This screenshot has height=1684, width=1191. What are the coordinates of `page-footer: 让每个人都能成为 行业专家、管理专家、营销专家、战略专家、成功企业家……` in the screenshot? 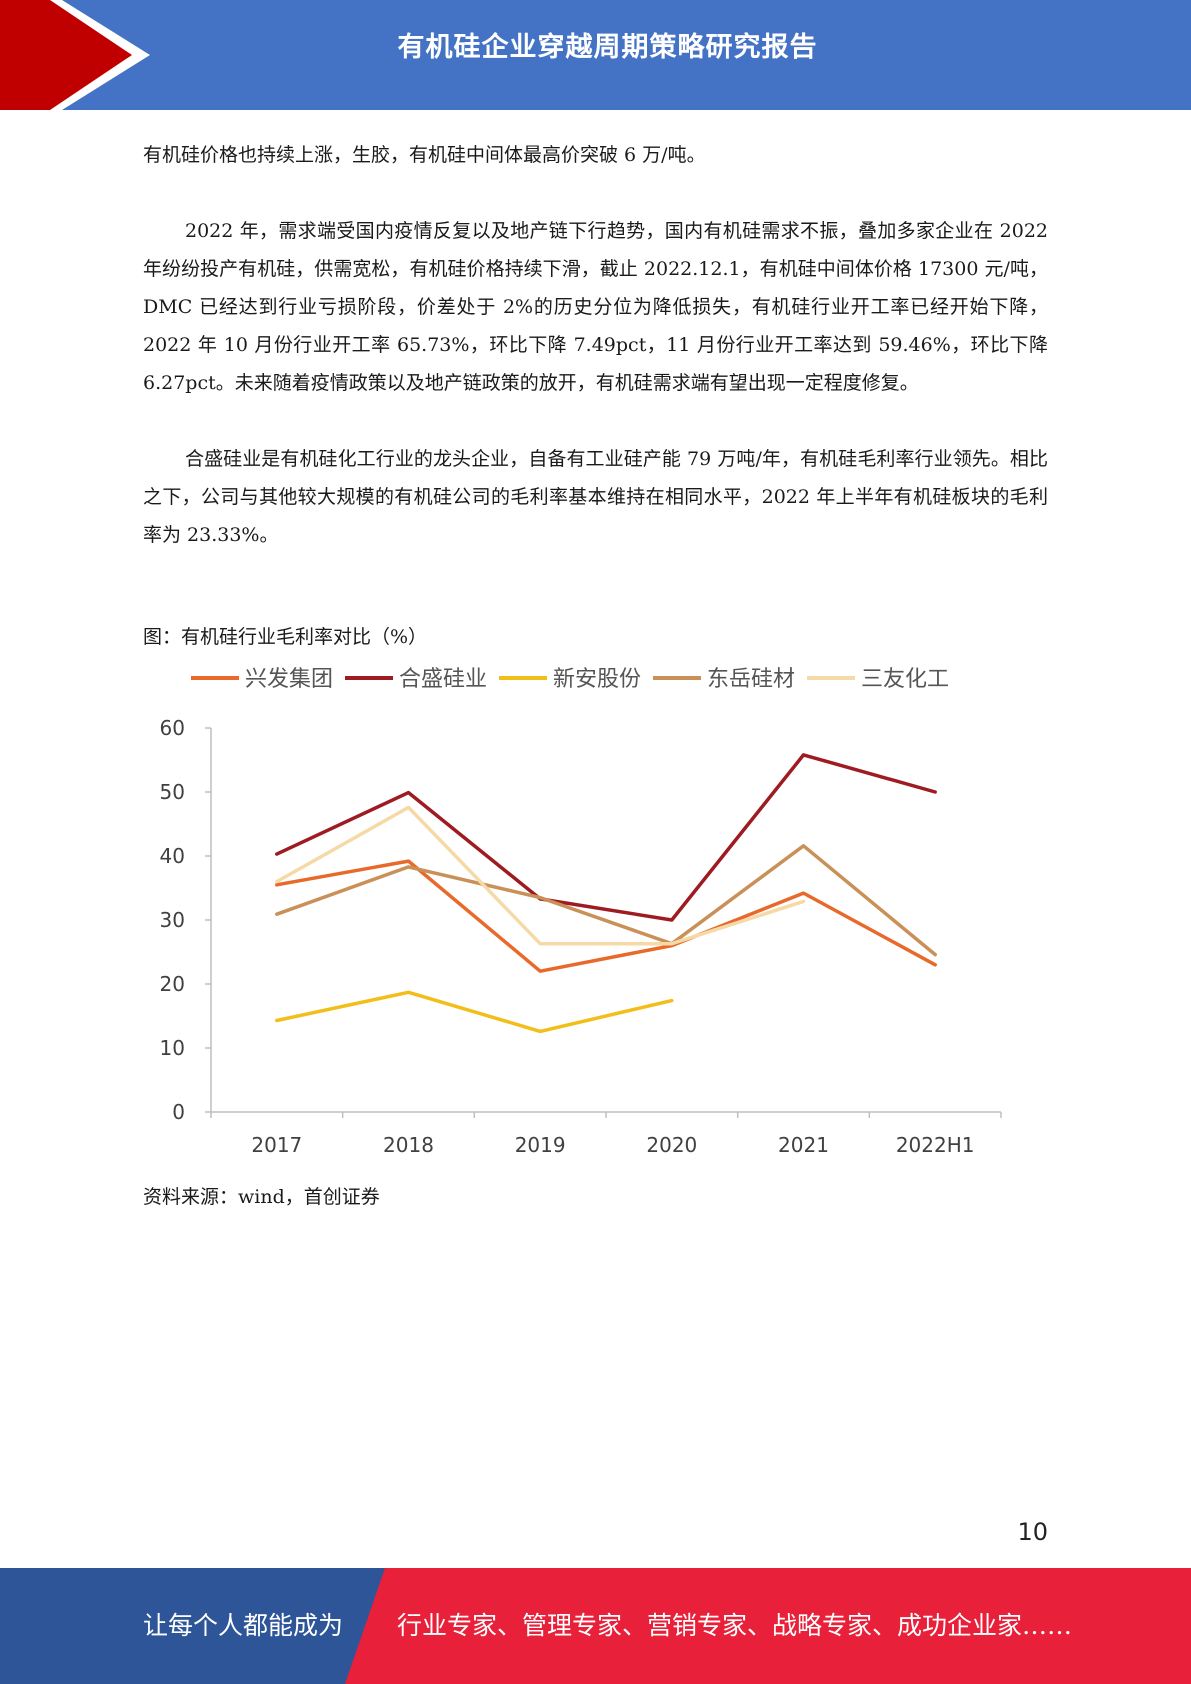 It's located at (595, 1626).